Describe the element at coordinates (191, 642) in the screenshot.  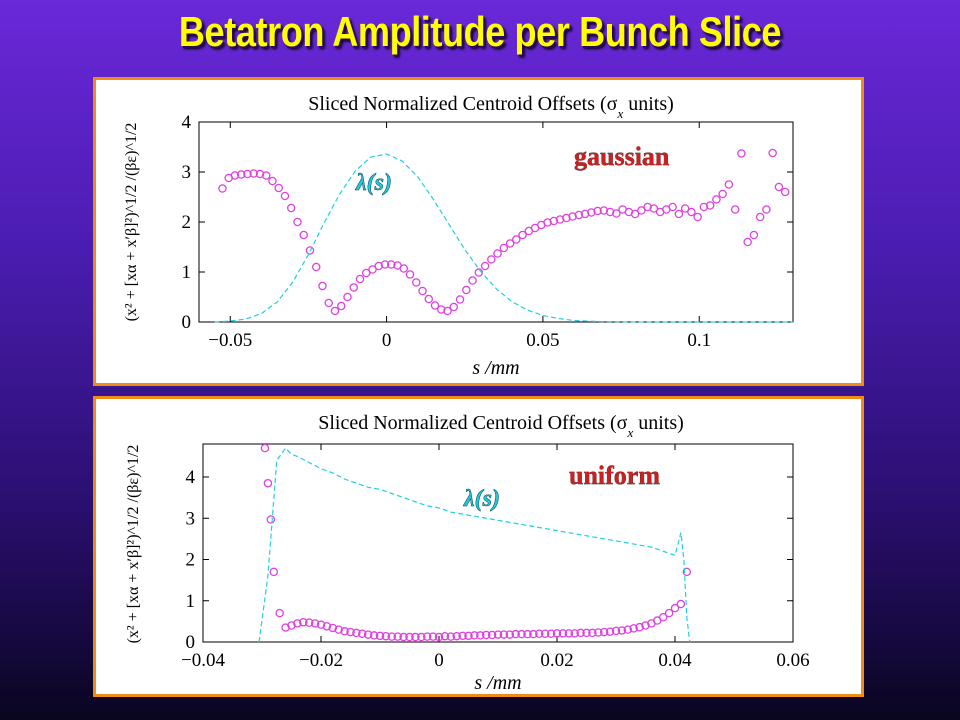
I see `y-tick-label: 0` at that location.